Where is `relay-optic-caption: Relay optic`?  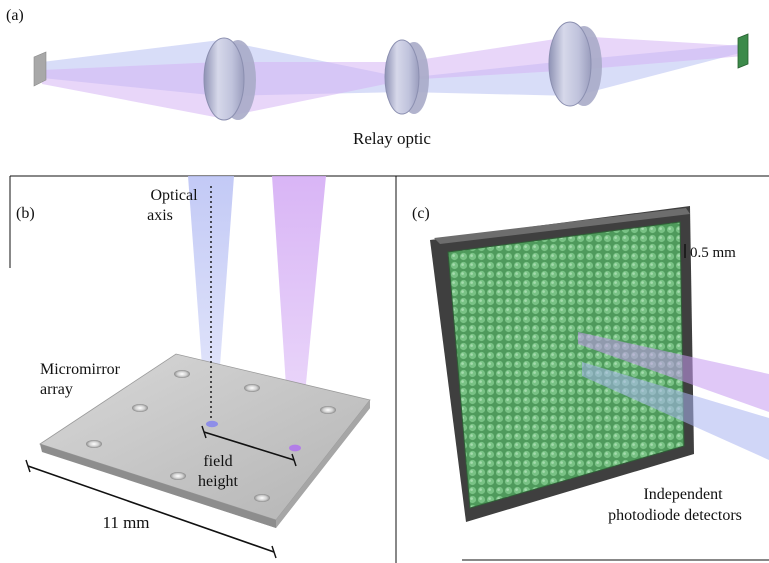
relay-optic-caption: Relay optic is located at coordinates (392, 138).